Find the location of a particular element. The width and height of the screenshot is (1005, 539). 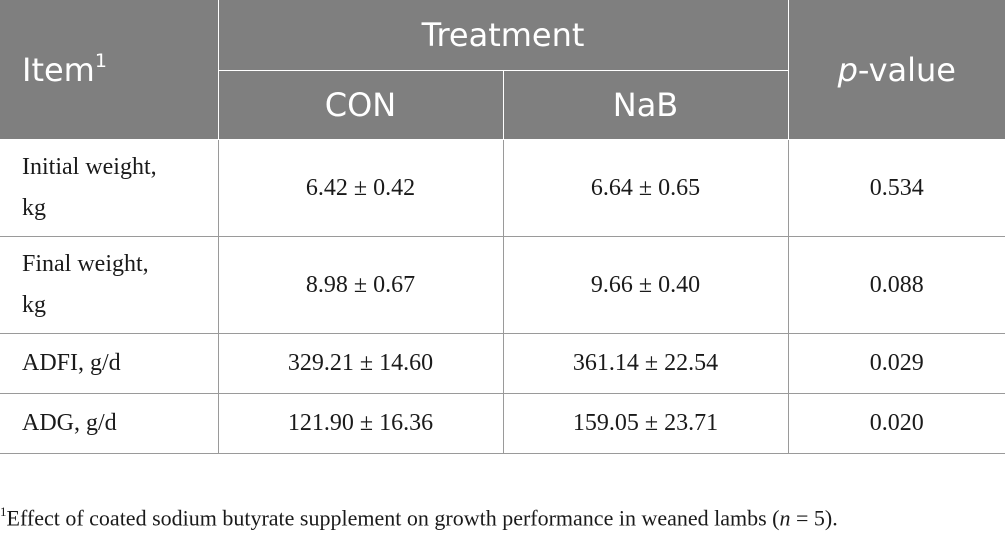

item-line-1: Initial weight, is located at coordinates (89, 167).